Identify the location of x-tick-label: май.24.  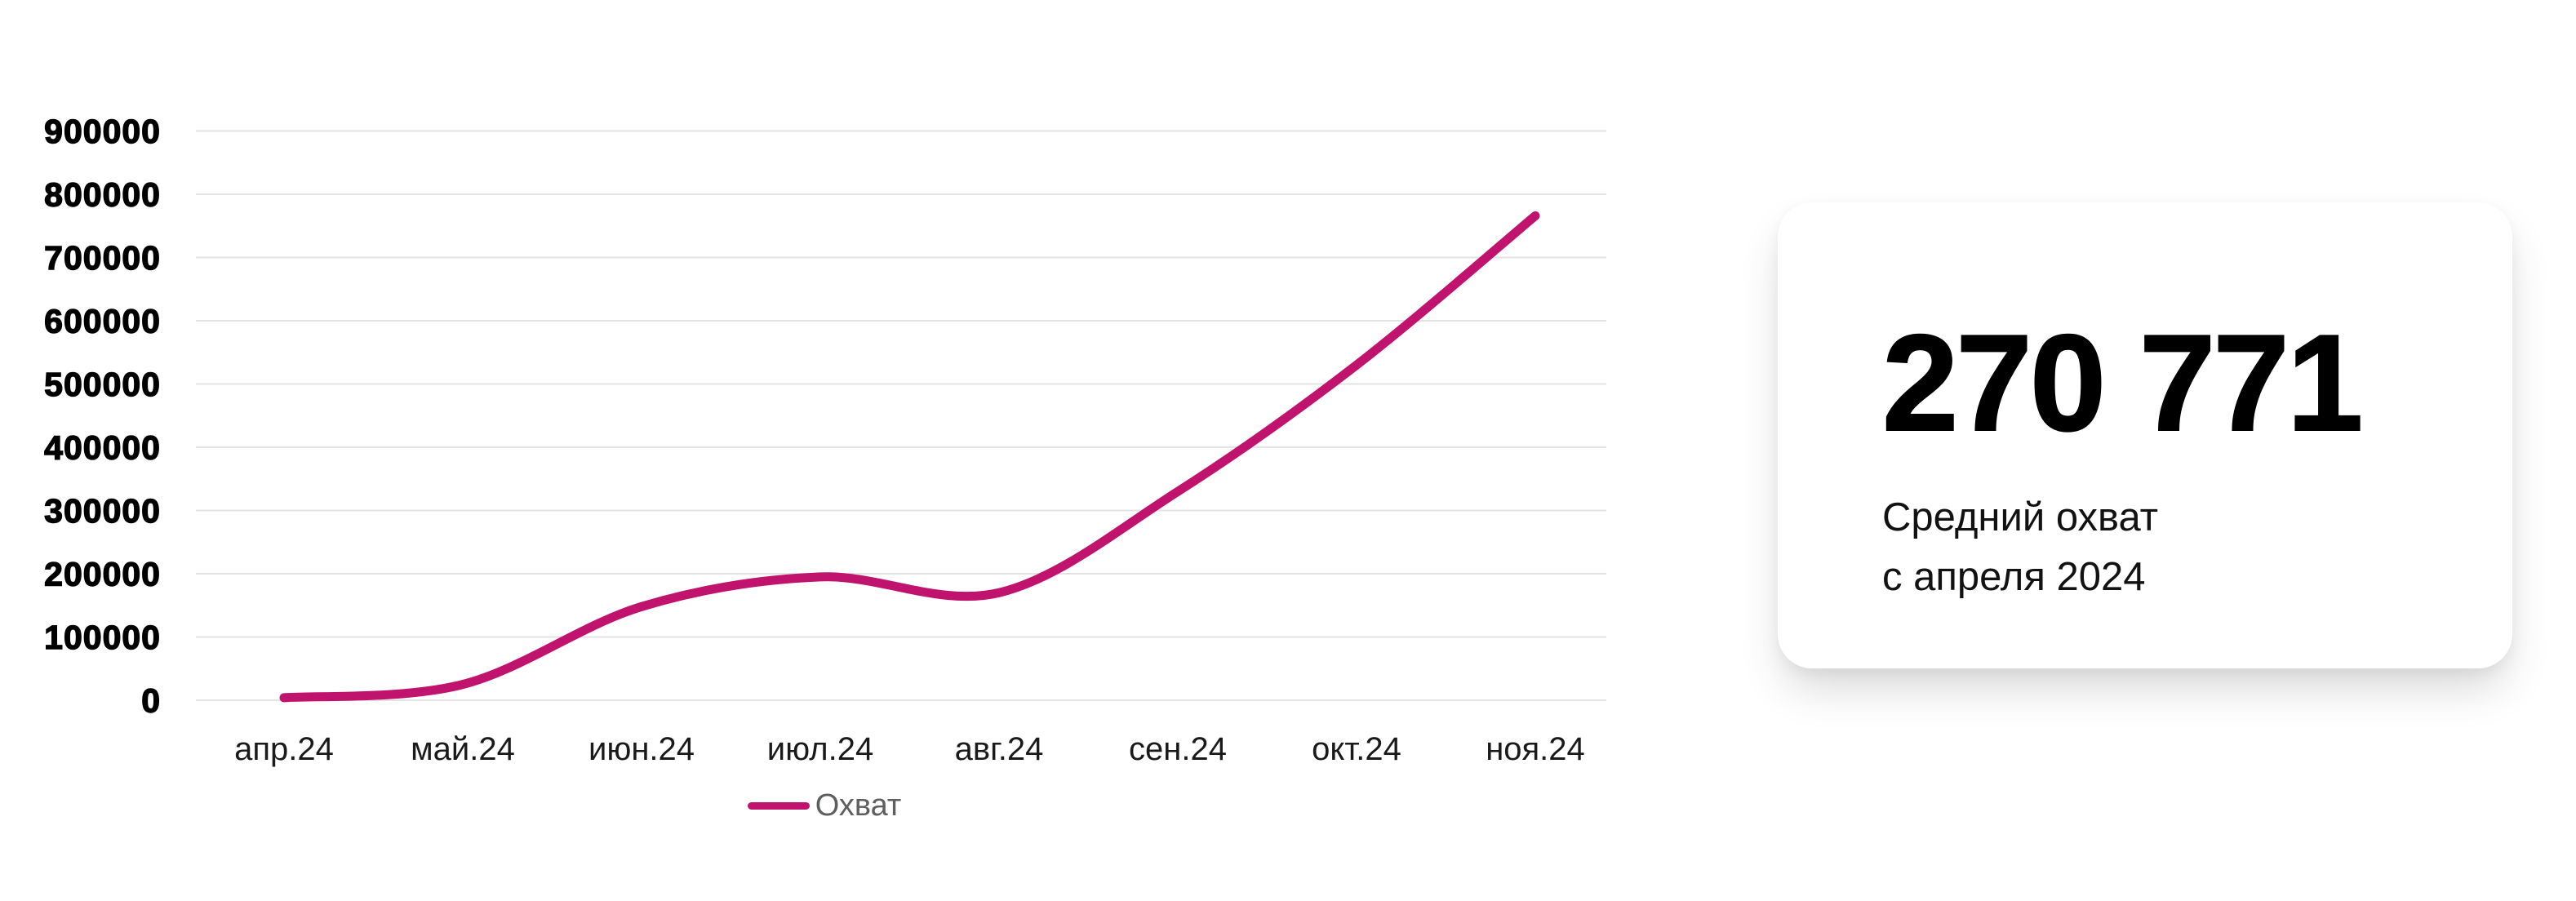
(463, 749).